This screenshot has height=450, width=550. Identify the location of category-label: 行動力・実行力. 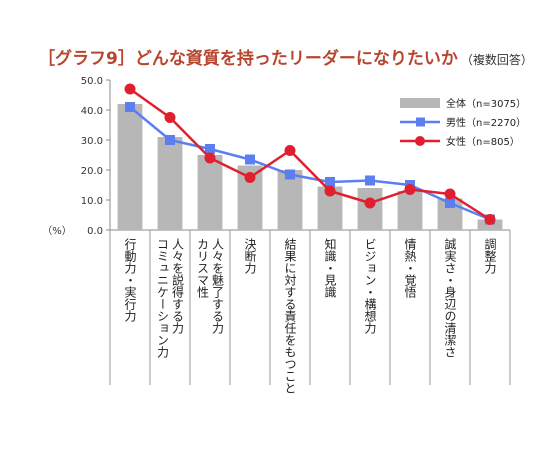
(130, 280).